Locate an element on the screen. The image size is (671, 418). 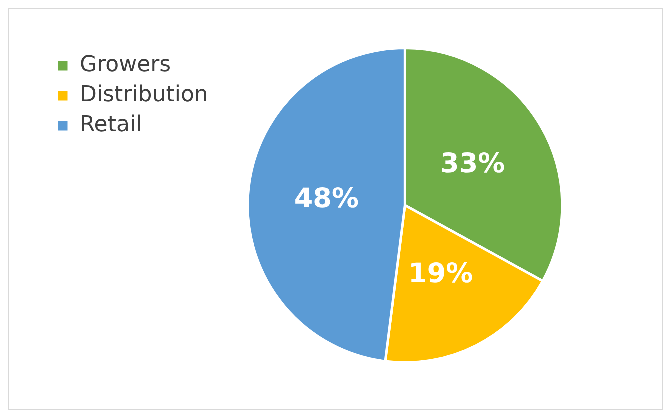
legend-label: Growers is located at coordinates (126, 65).